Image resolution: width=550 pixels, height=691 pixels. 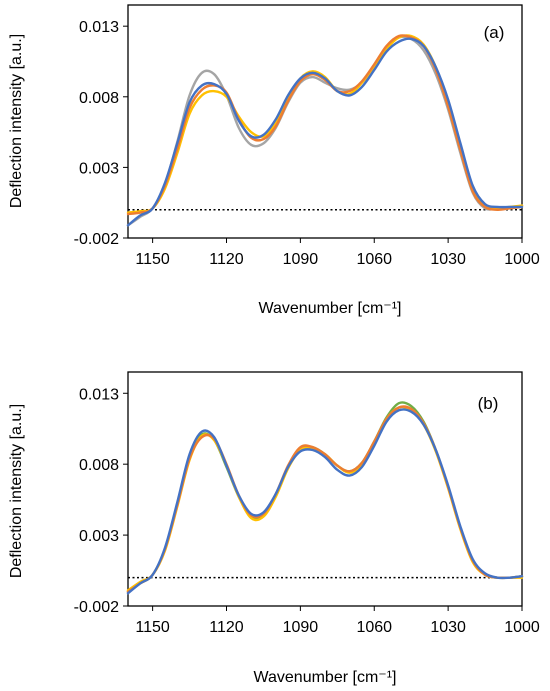 I want to click on x-ticks-a: 1150 1120 1090 1060 1030 1000, so click(x=337, y=253).